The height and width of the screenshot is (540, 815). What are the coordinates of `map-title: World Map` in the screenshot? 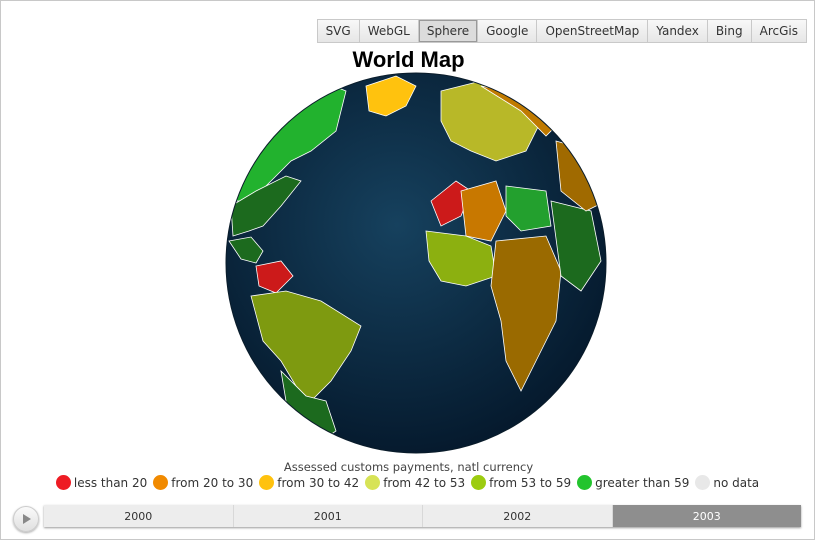 It's located at (408, 59).